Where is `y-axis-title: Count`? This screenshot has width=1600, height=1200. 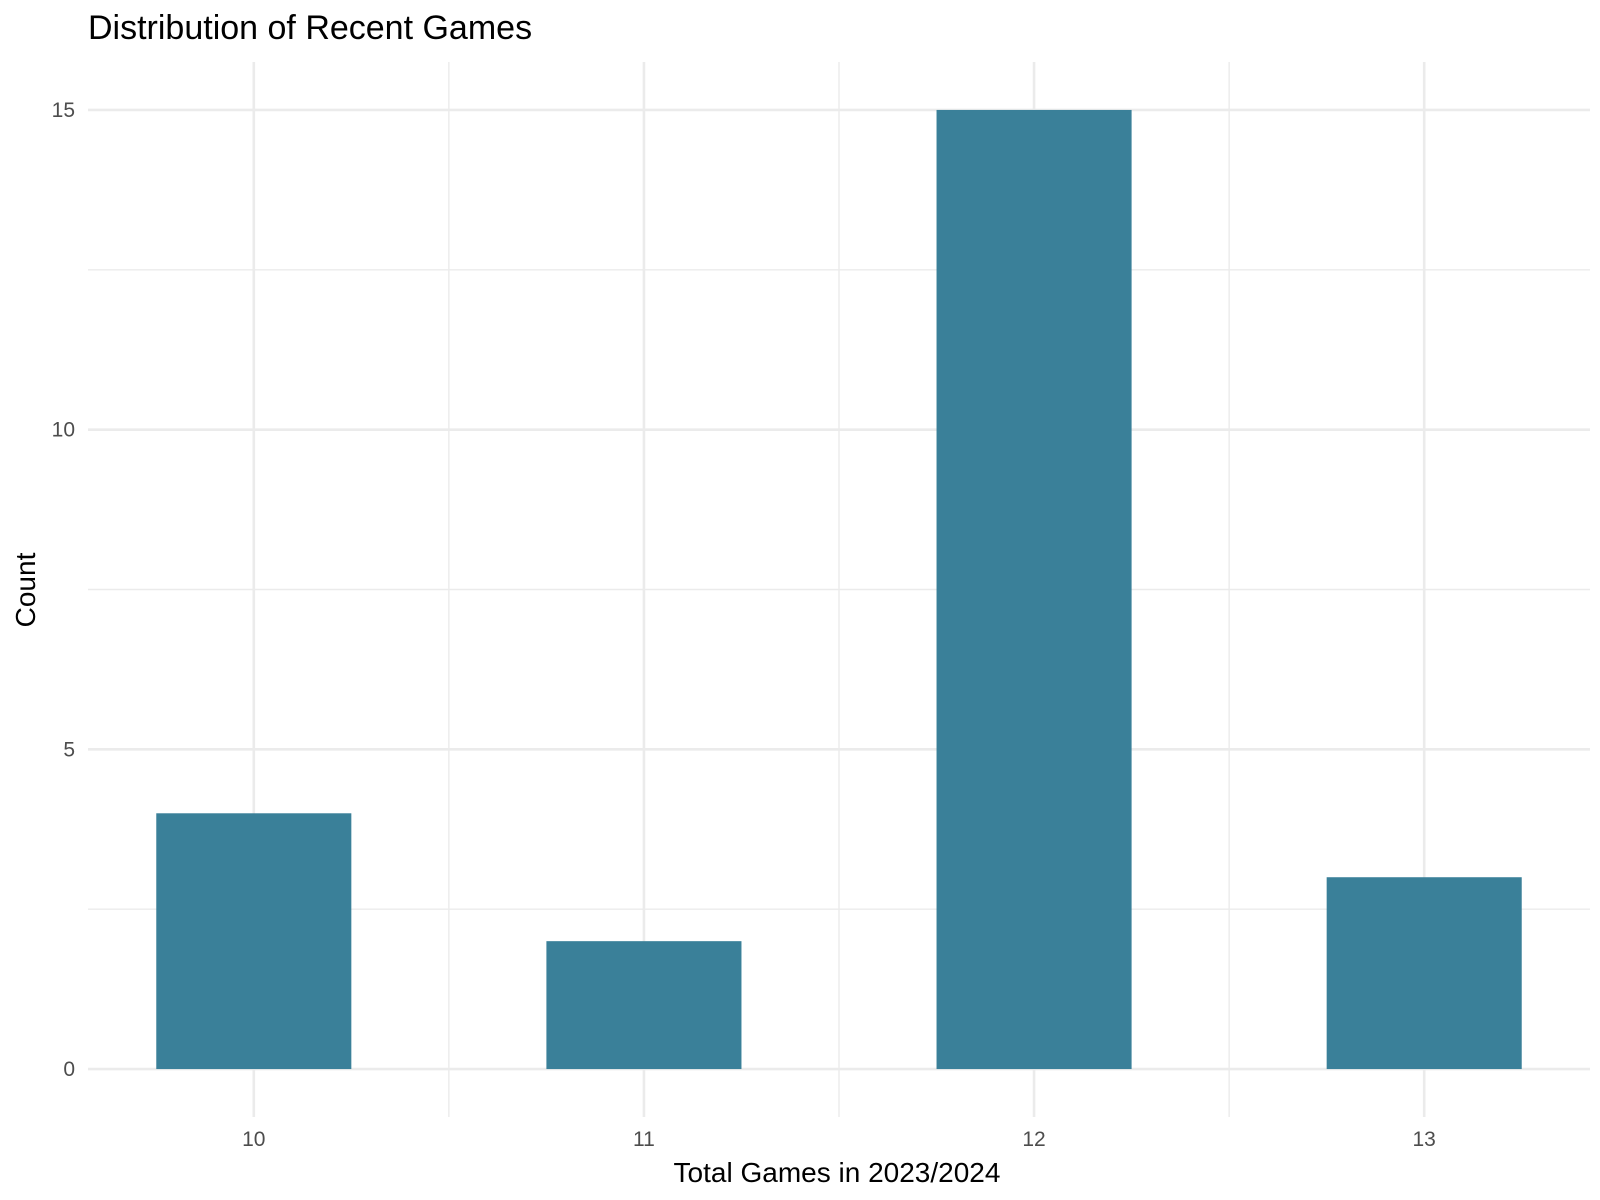
y-axis-title: Count is located at coordinates (25, 589).